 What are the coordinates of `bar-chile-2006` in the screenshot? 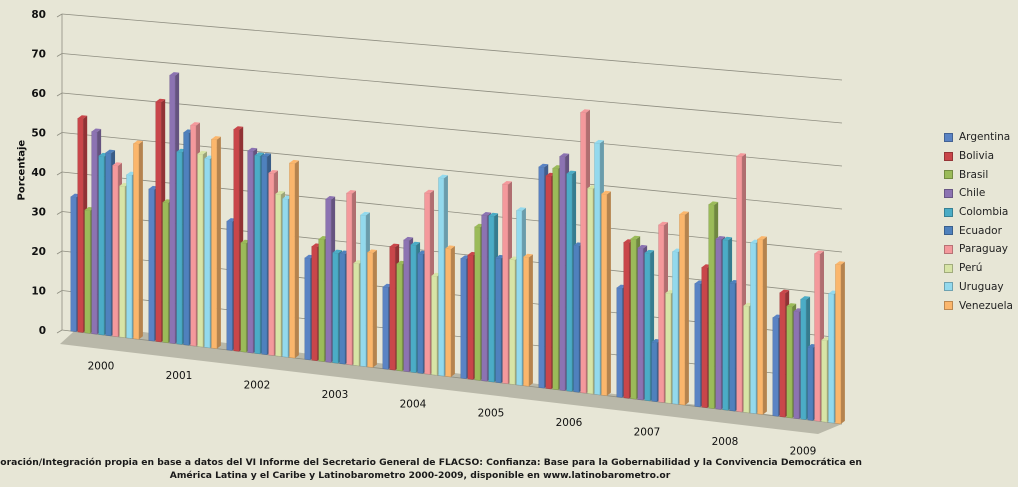 It's located at (562, 273).